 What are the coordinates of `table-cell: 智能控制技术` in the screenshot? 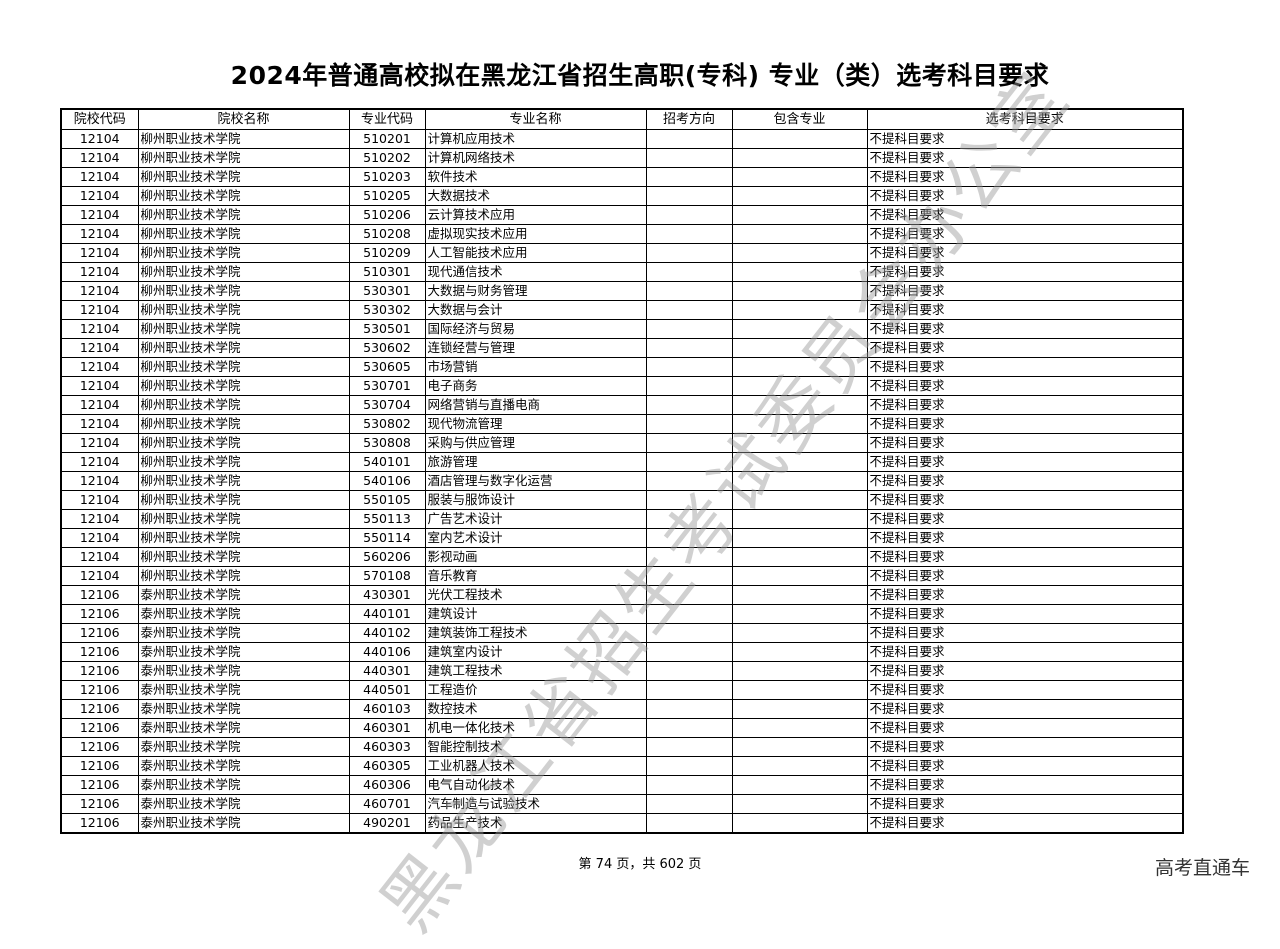 It's located at (535, 747).